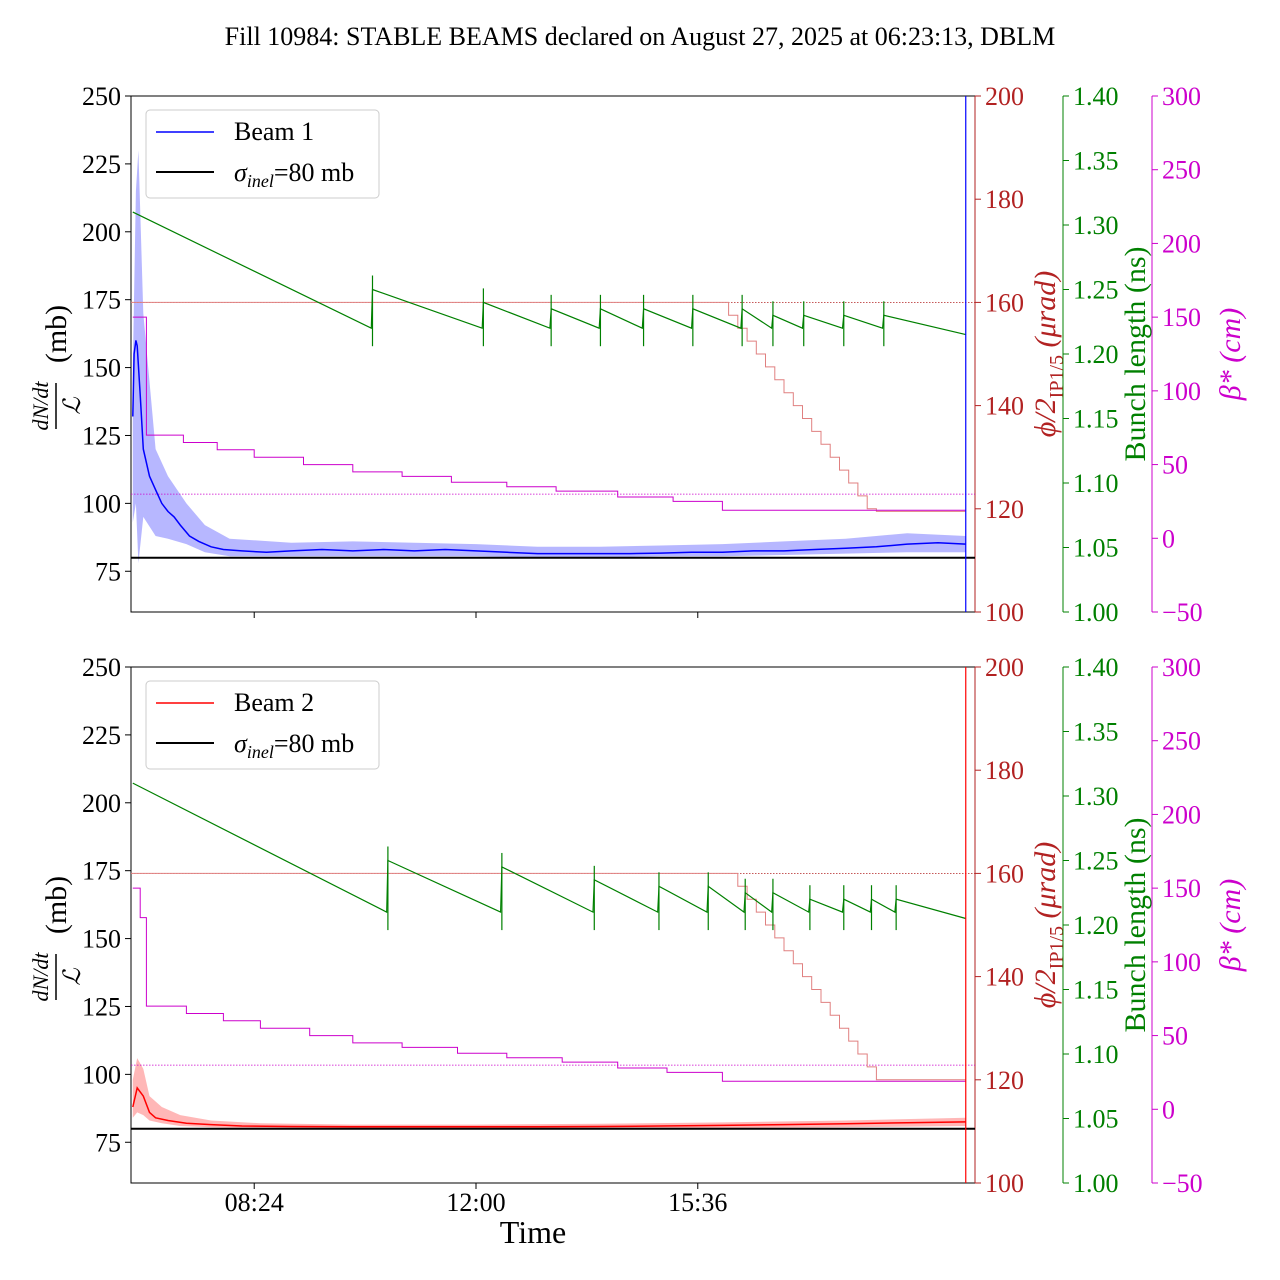 The image size is (1280, 1280). What do you see at coordinates (274, 702) in the screenshot?
I see `legend-label-beam: Beam 2` at bounding box center [274, 702].